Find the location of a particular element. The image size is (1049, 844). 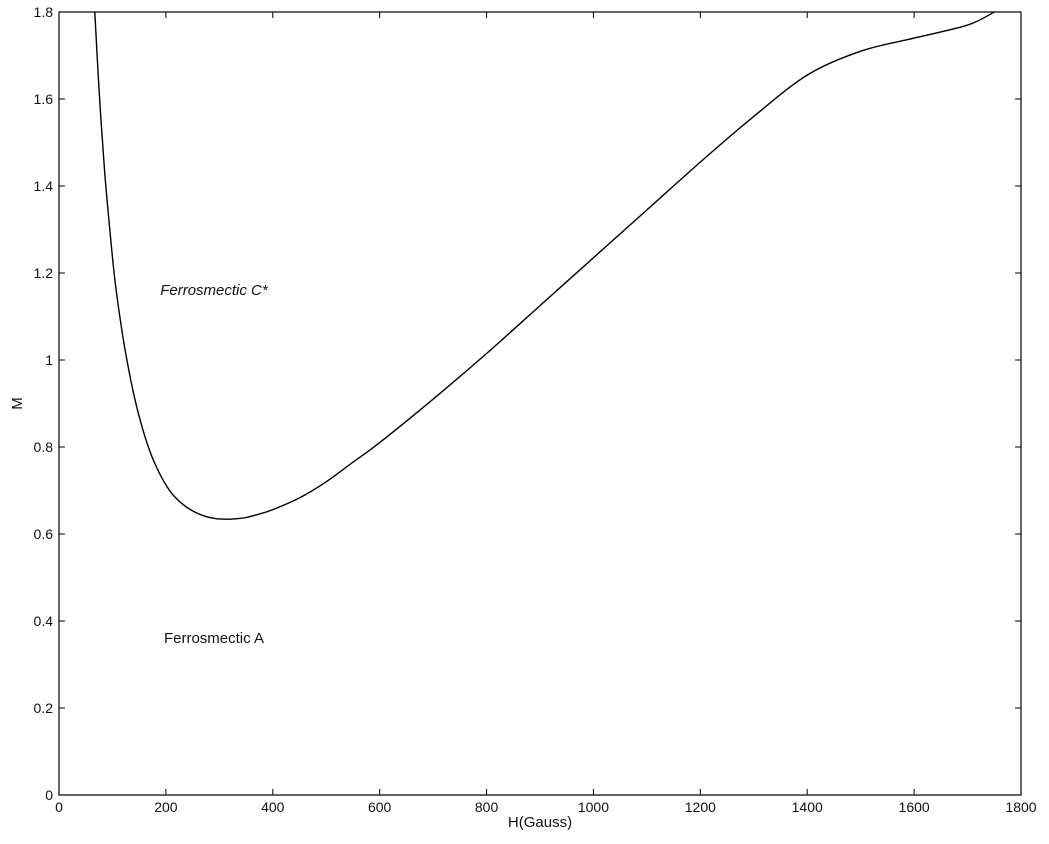

y-tick-label: 1.2 is located at coordinates (44, 273).